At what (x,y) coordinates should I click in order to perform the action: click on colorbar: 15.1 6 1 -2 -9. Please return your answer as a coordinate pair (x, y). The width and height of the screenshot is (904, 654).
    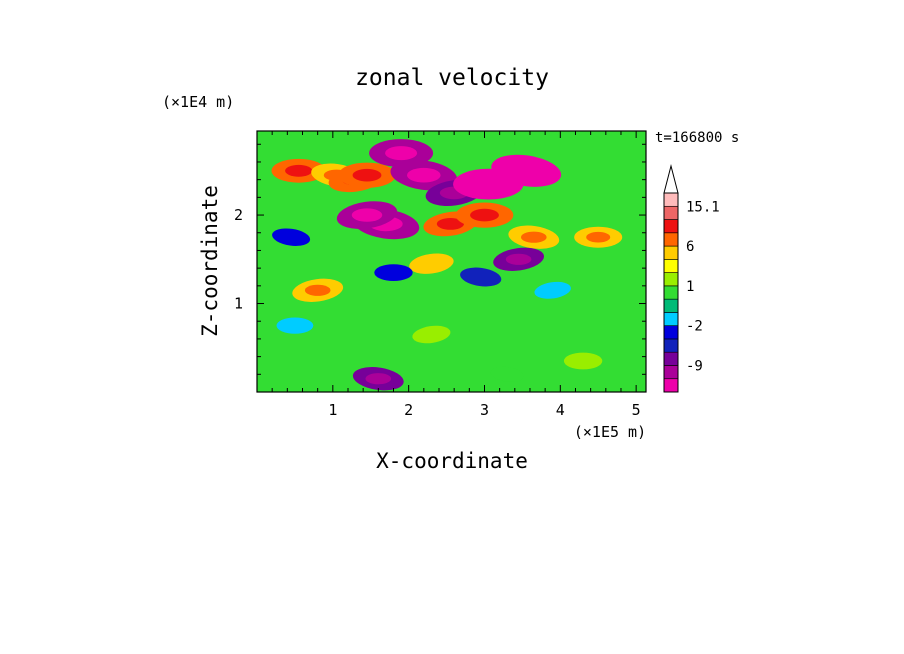
    Looking at the image, I should click on (691, 278).